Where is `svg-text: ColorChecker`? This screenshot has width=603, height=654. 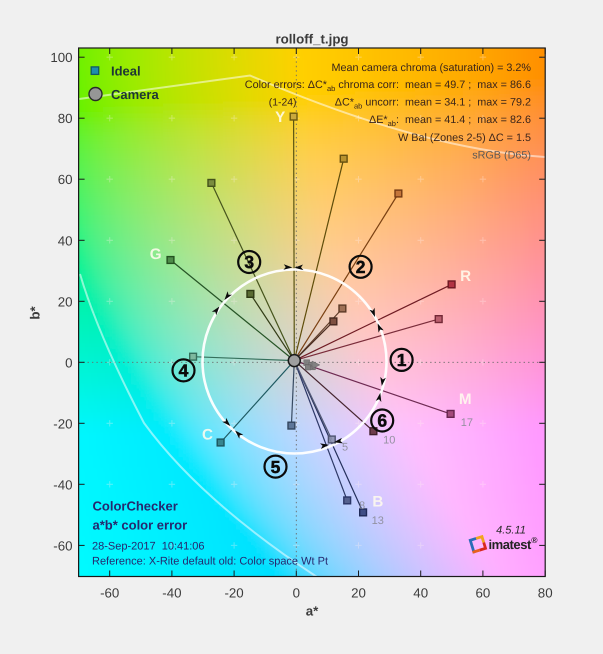
svg-text: ColorChecker is located at coordinates (135, 506).